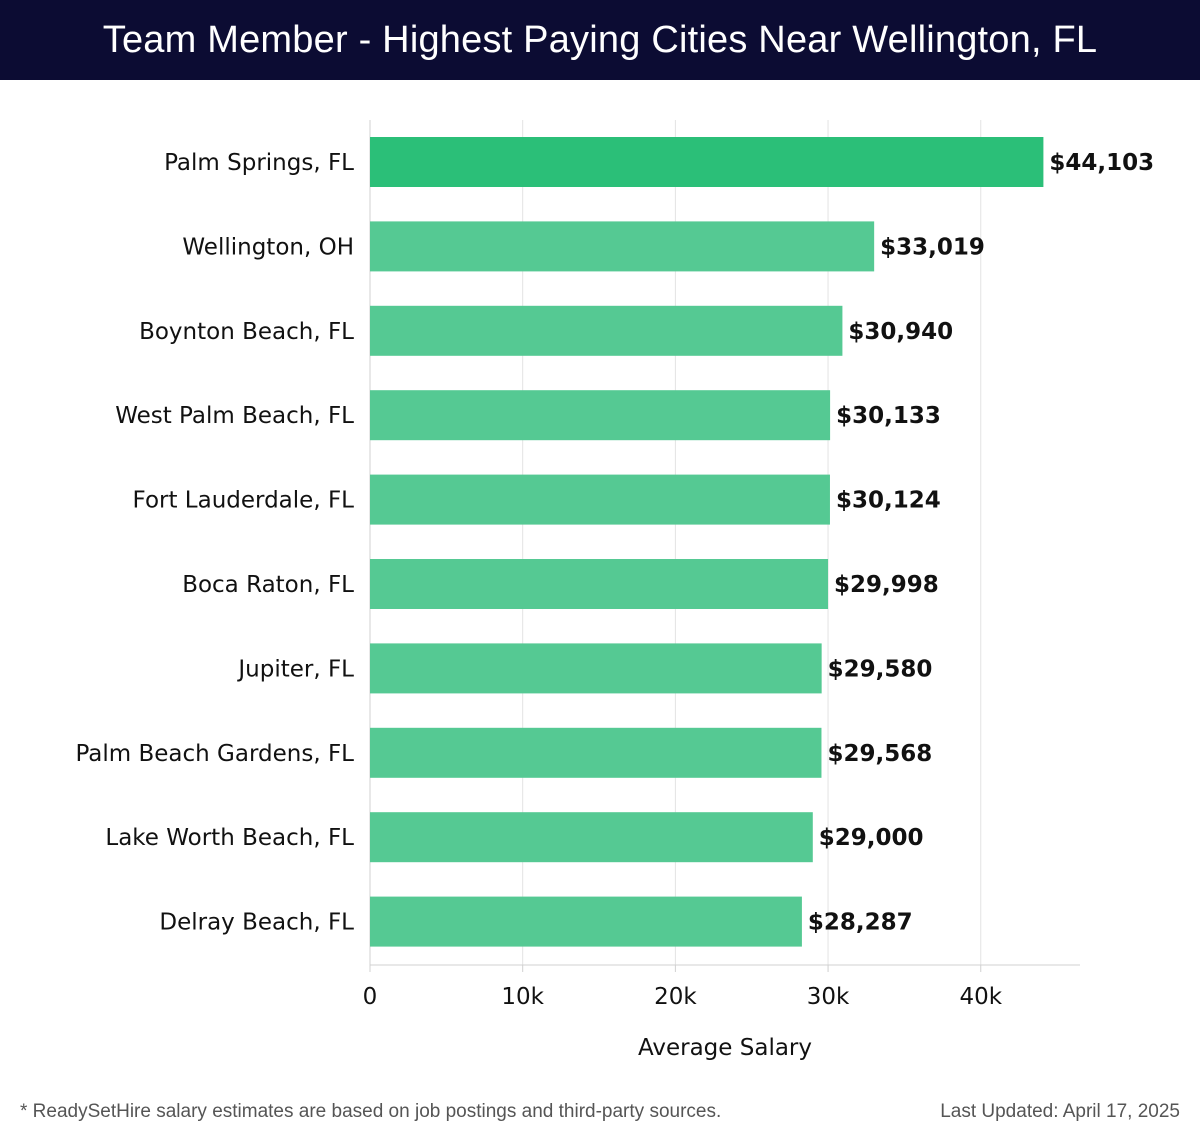 The height and width of the screenshot is (1140, 1200). Describe the element at coordinates (886, 585) in the screenshot. I see `value-label: $29,998` at that location.